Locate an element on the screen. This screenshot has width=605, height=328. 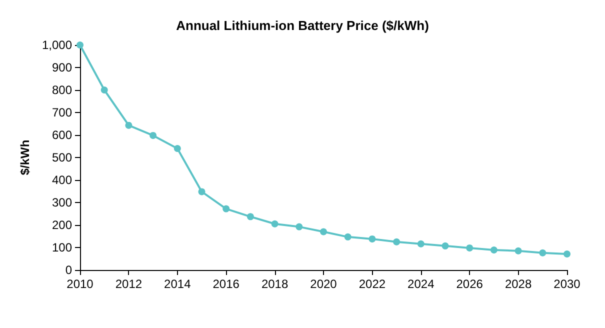
x-tick-label: 2020 is located at coordinates (324, 284).